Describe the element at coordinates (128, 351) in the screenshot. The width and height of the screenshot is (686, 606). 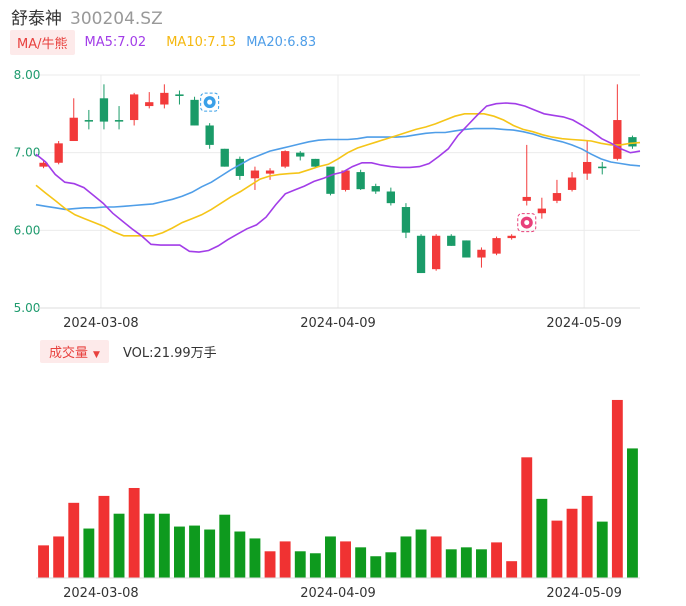
I see `volume-legend: 成交量 ▼ VOL:21.99万手` at that location.